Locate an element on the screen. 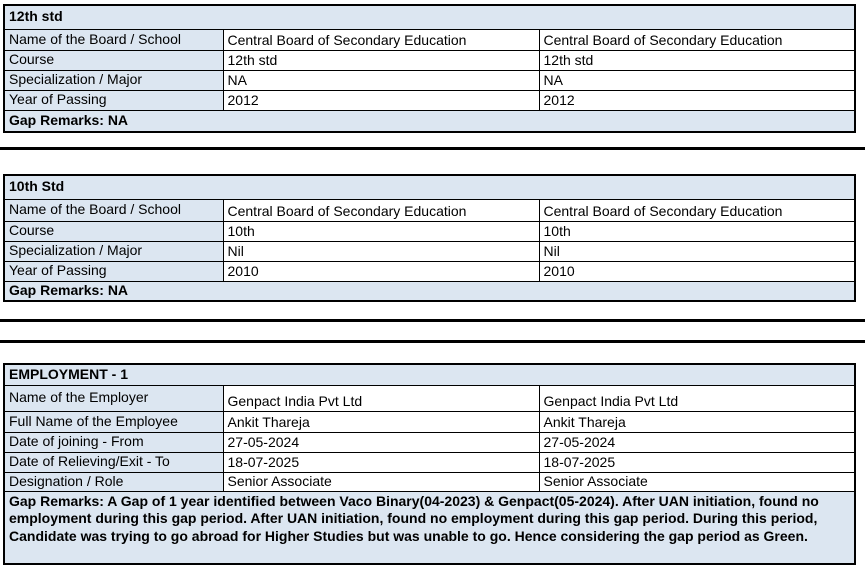  table-title: 12th std is located at coordinates (429, 17).